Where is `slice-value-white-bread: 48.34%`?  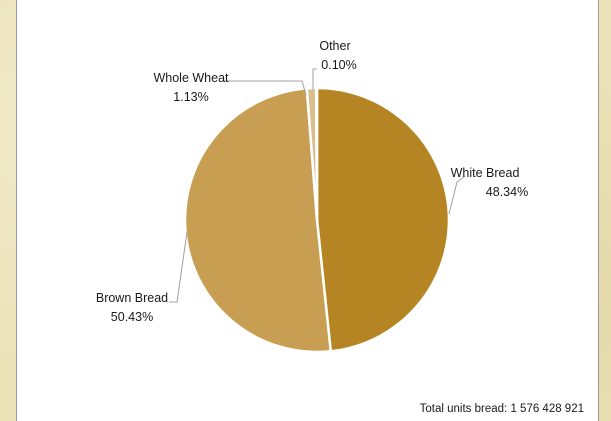 slice-value-white-bread: 48.34% is located at coordinates (507, 192).